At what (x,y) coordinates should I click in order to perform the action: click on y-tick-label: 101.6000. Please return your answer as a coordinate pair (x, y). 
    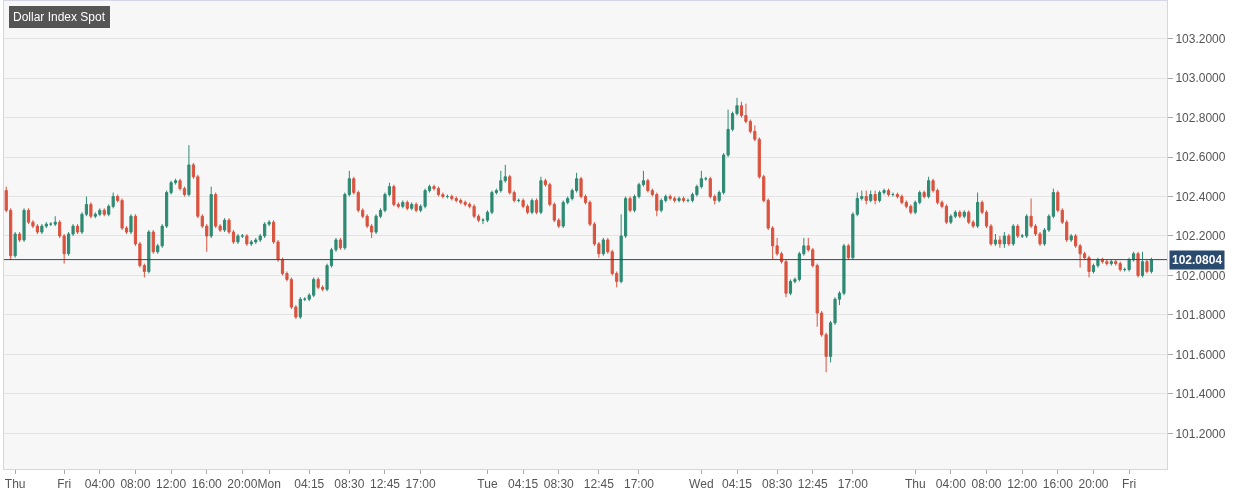
    Looking at the image, I should click on (1200, 354).